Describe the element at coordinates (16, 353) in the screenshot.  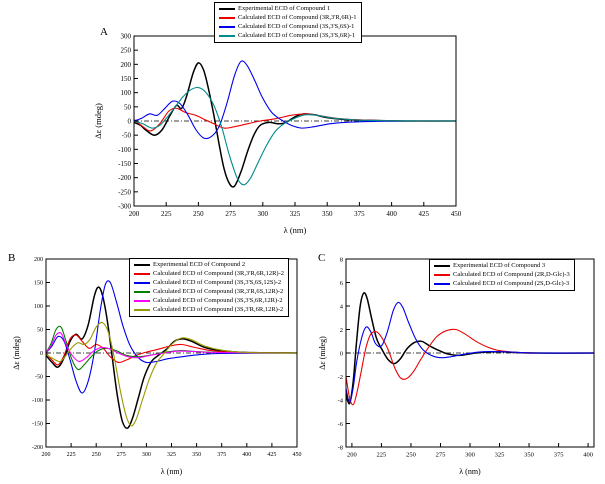
I see `y-axis-label-B: Δε (mdeg)` at that location.